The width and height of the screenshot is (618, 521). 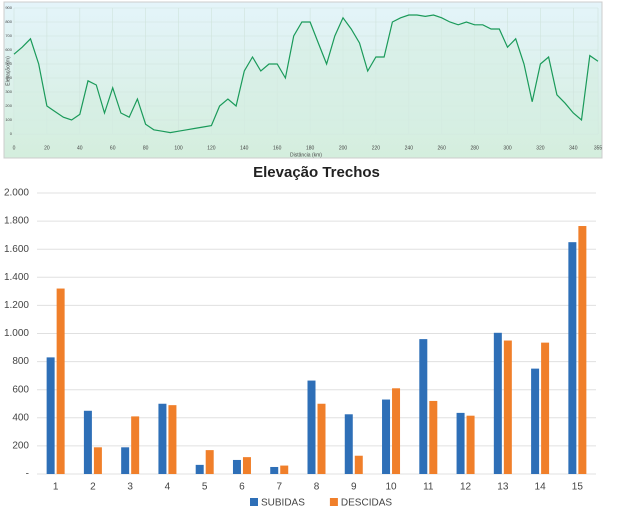 What do you see at coordinates (283, 503) in the screenshot?
I see `legend-label: SUBIDAS` at bounding box center [283, 503].